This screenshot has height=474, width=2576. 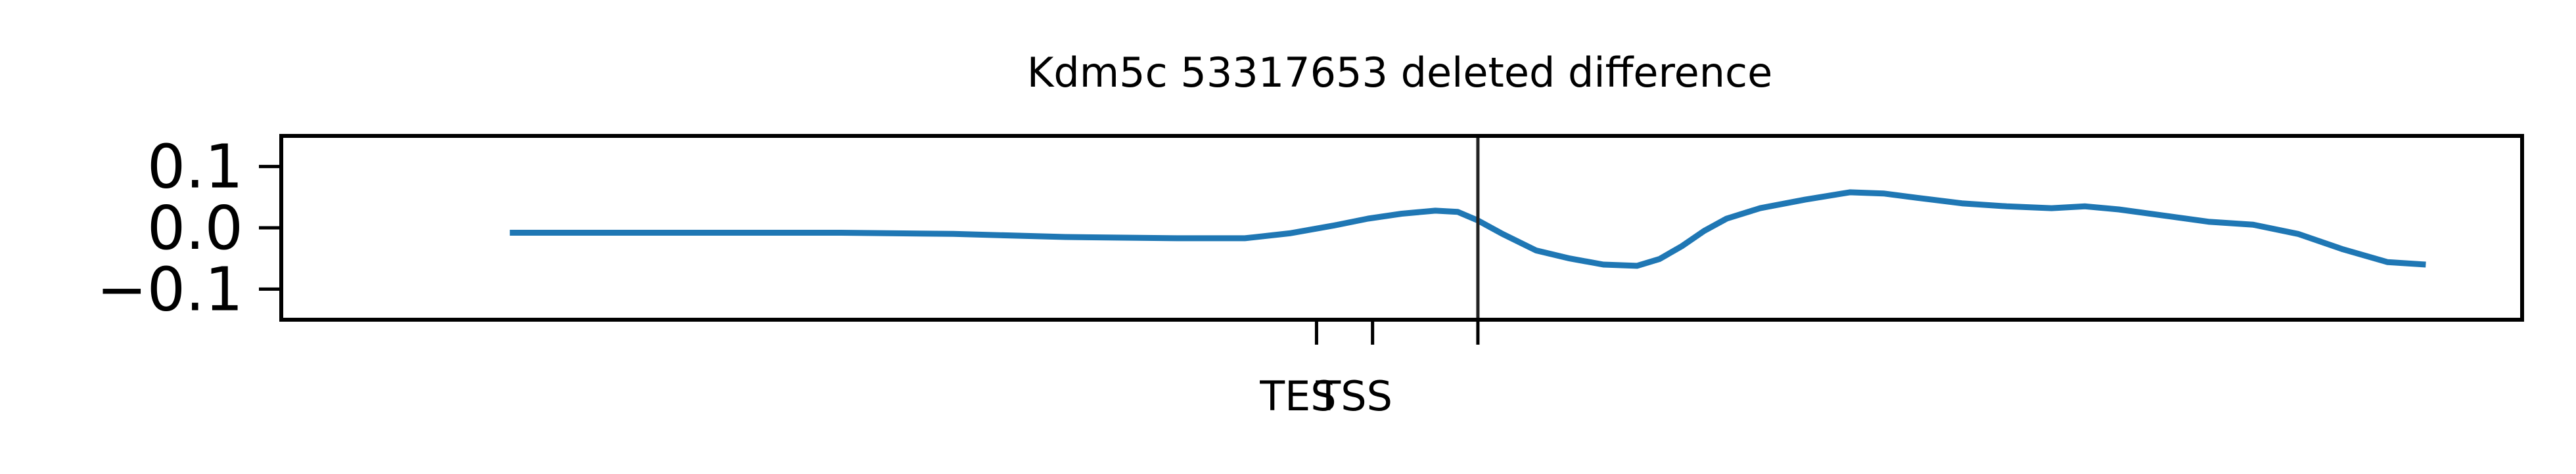 I want to click on chart-title: Kdm5c 53317653 deleted difference, so click(x=1400, y=73).